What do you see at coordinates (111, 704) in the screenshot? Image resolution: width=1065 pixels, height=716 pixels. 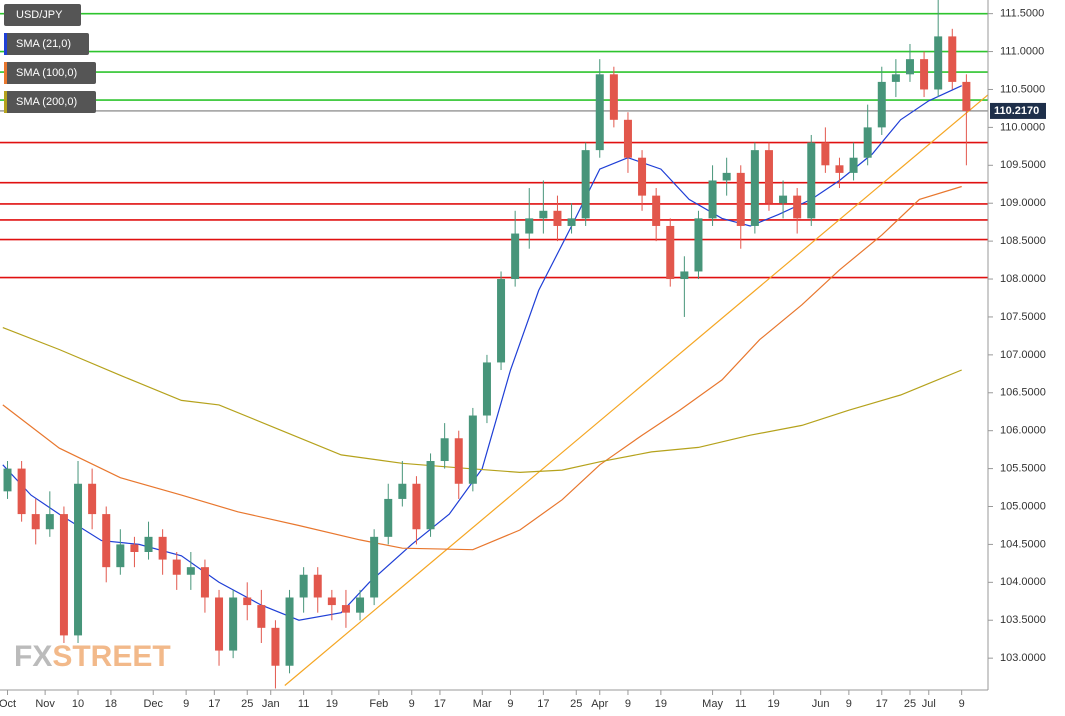 I see `x-tick-label: 18` at bounding box center [111, 704].